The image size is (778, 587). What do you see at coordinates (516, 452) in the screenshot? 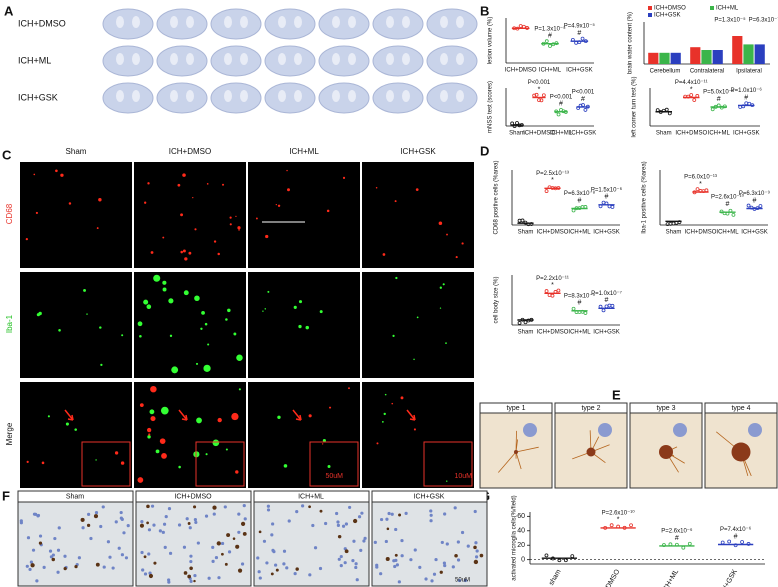
I see `soma` at bounding box center [516, 452].